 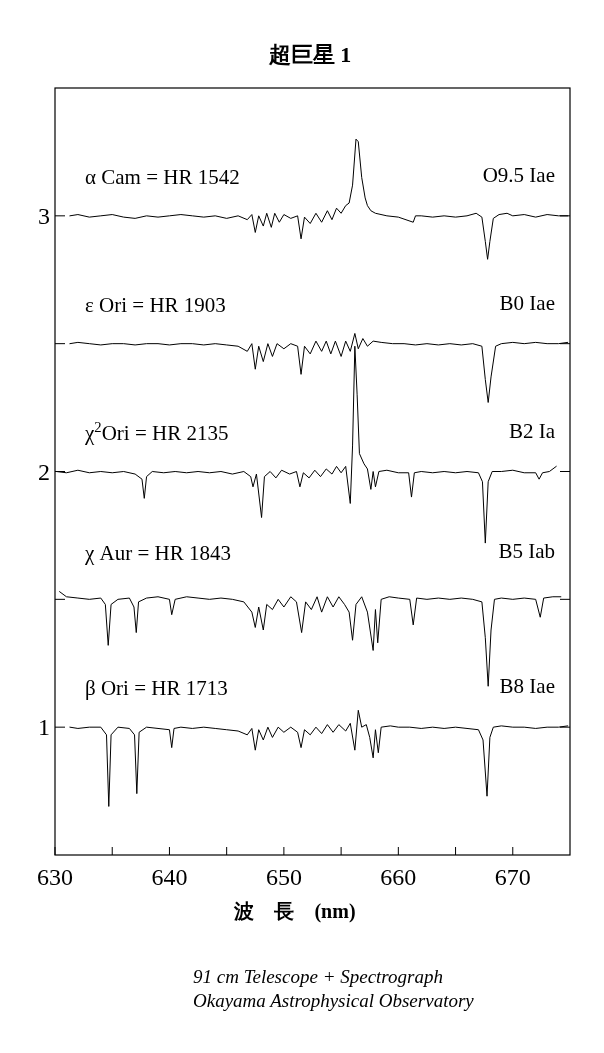 What do you see at coordinates (512, 877) in the screenshot?
I see `x-tick-label: 670` at bounding box center [512, 877].